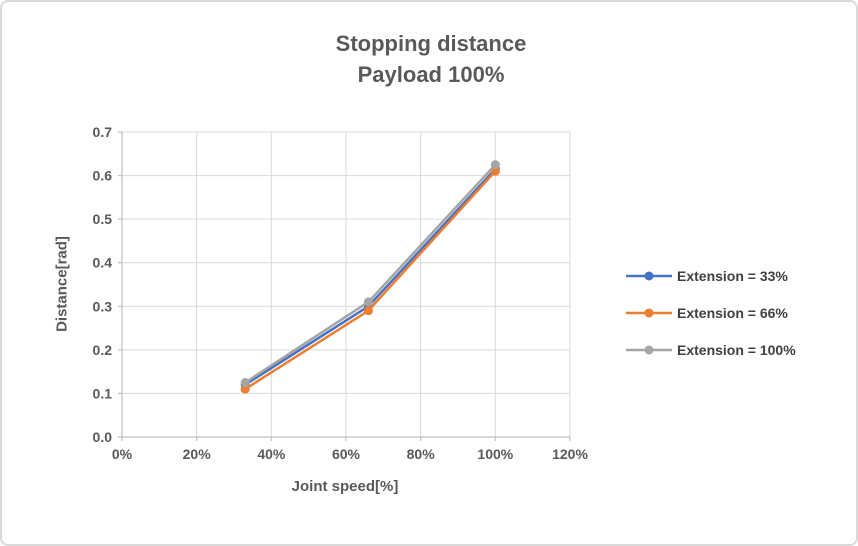 The height and width of the screenshot is (546, 858). What do you see at coordinates (103, 306) in the screenshot?
I see `y-tick-label: 0.3` at bounding box center [103, 306].